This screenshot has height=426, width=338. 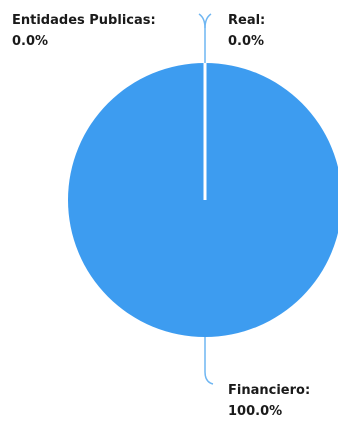 I want to click on label-financiero-percent: 100.0%, so click(x=255, y=411).